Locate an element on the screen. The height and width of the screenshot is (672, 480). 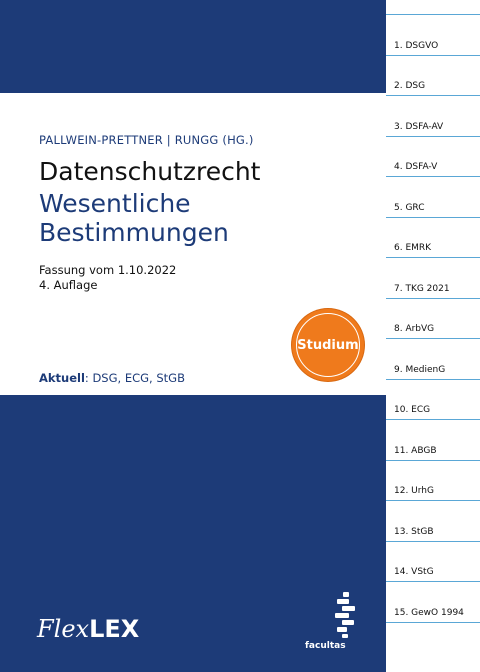
aktuell-note: Aktuell: DSG, ECG, StGB is located at coordinates (112, 378).